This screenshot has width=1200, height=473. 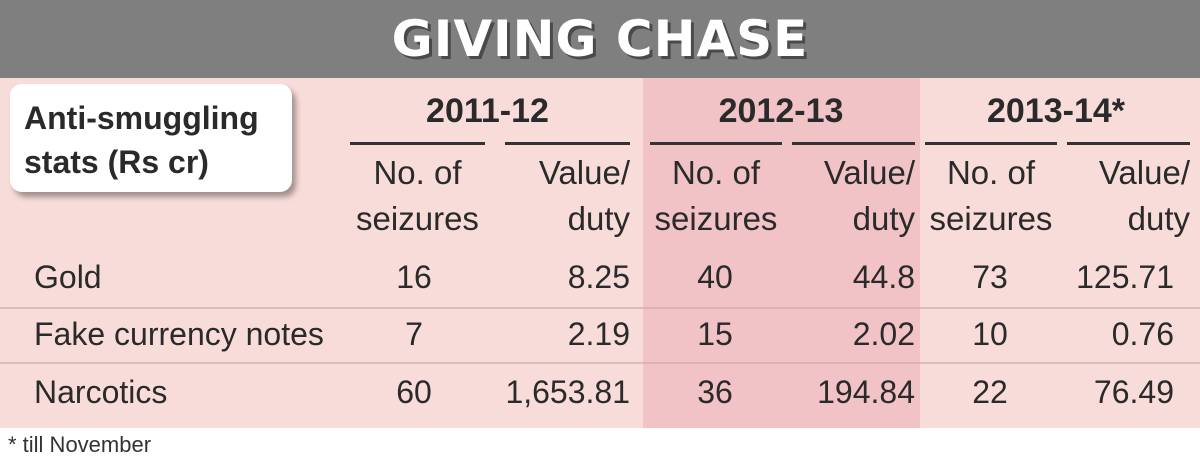 What do you see at coordinates (883, 277) in the screenshot?
I see `cell-gold-2012-value: 44.8` at bounding box center [883, 277].